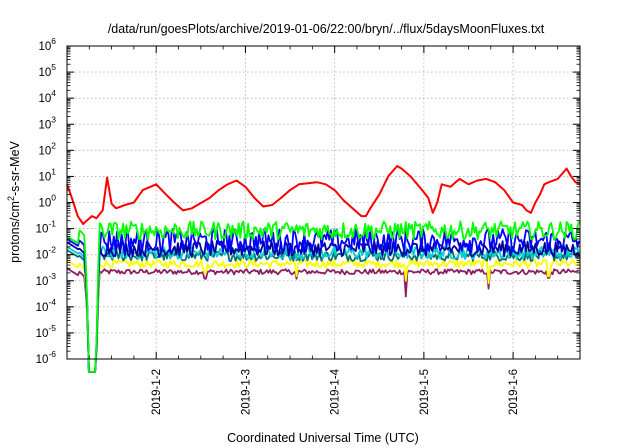  Describe the element at coordinates (53, 67) in the screenshot. I see `y-tick-label-exponent: 5` at that location.